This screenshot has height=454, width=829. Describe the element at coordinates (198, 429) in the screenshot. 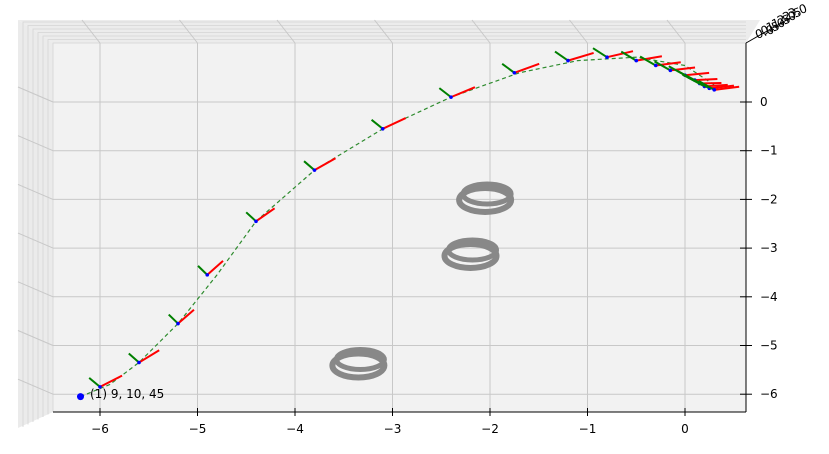

I see `x-tick-label: −5` at that location.